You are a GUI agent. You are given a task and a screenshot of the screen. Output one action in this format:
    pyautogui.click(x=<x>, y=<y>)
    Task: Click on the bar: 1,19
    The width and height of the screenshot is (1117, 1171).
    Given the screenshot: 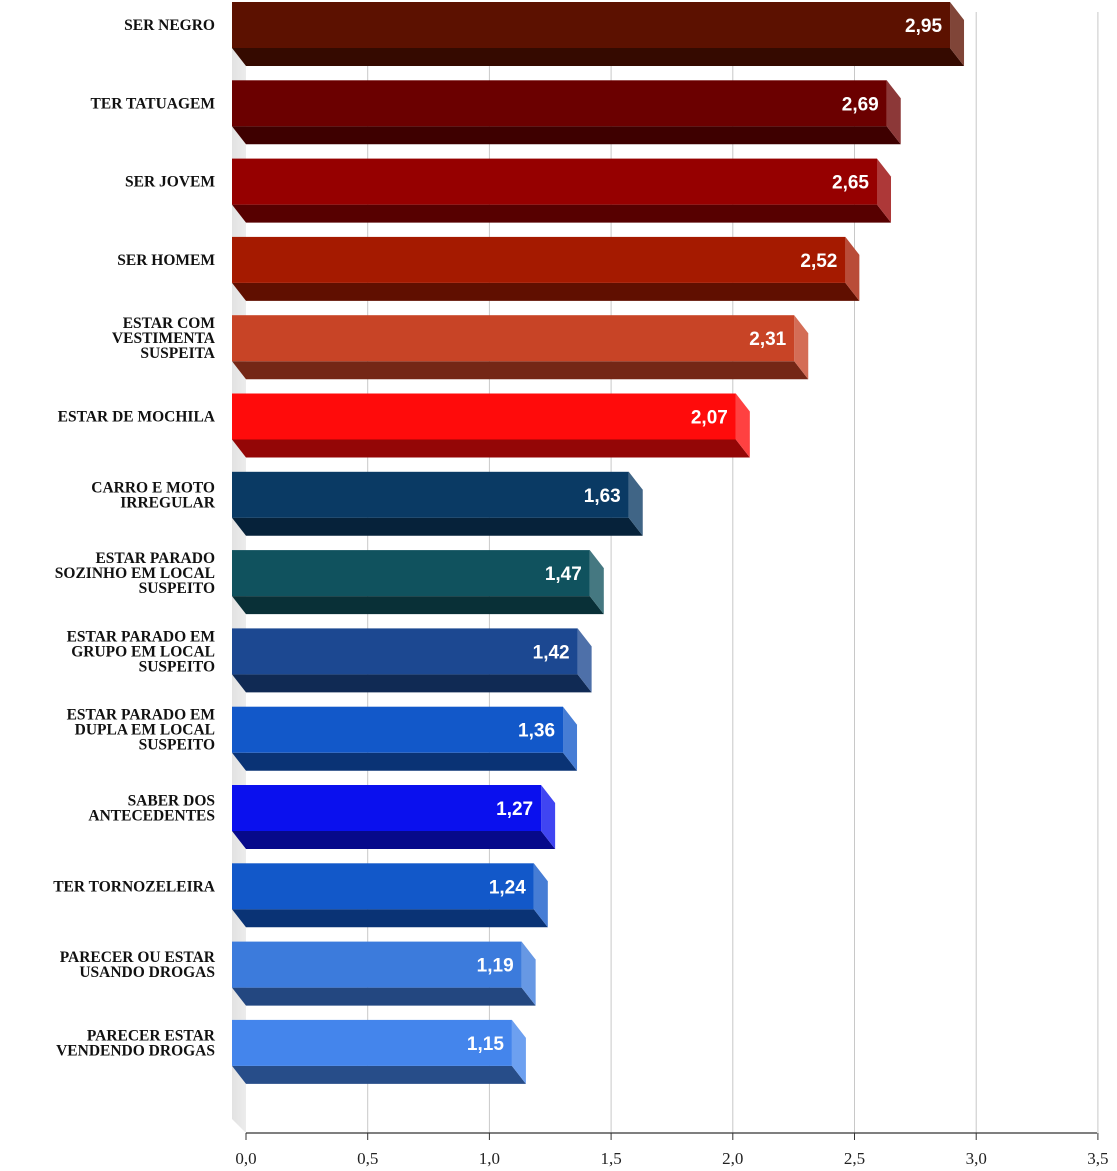 What is the action you would take?
    pyautogui.click(x=384, y=973)
    